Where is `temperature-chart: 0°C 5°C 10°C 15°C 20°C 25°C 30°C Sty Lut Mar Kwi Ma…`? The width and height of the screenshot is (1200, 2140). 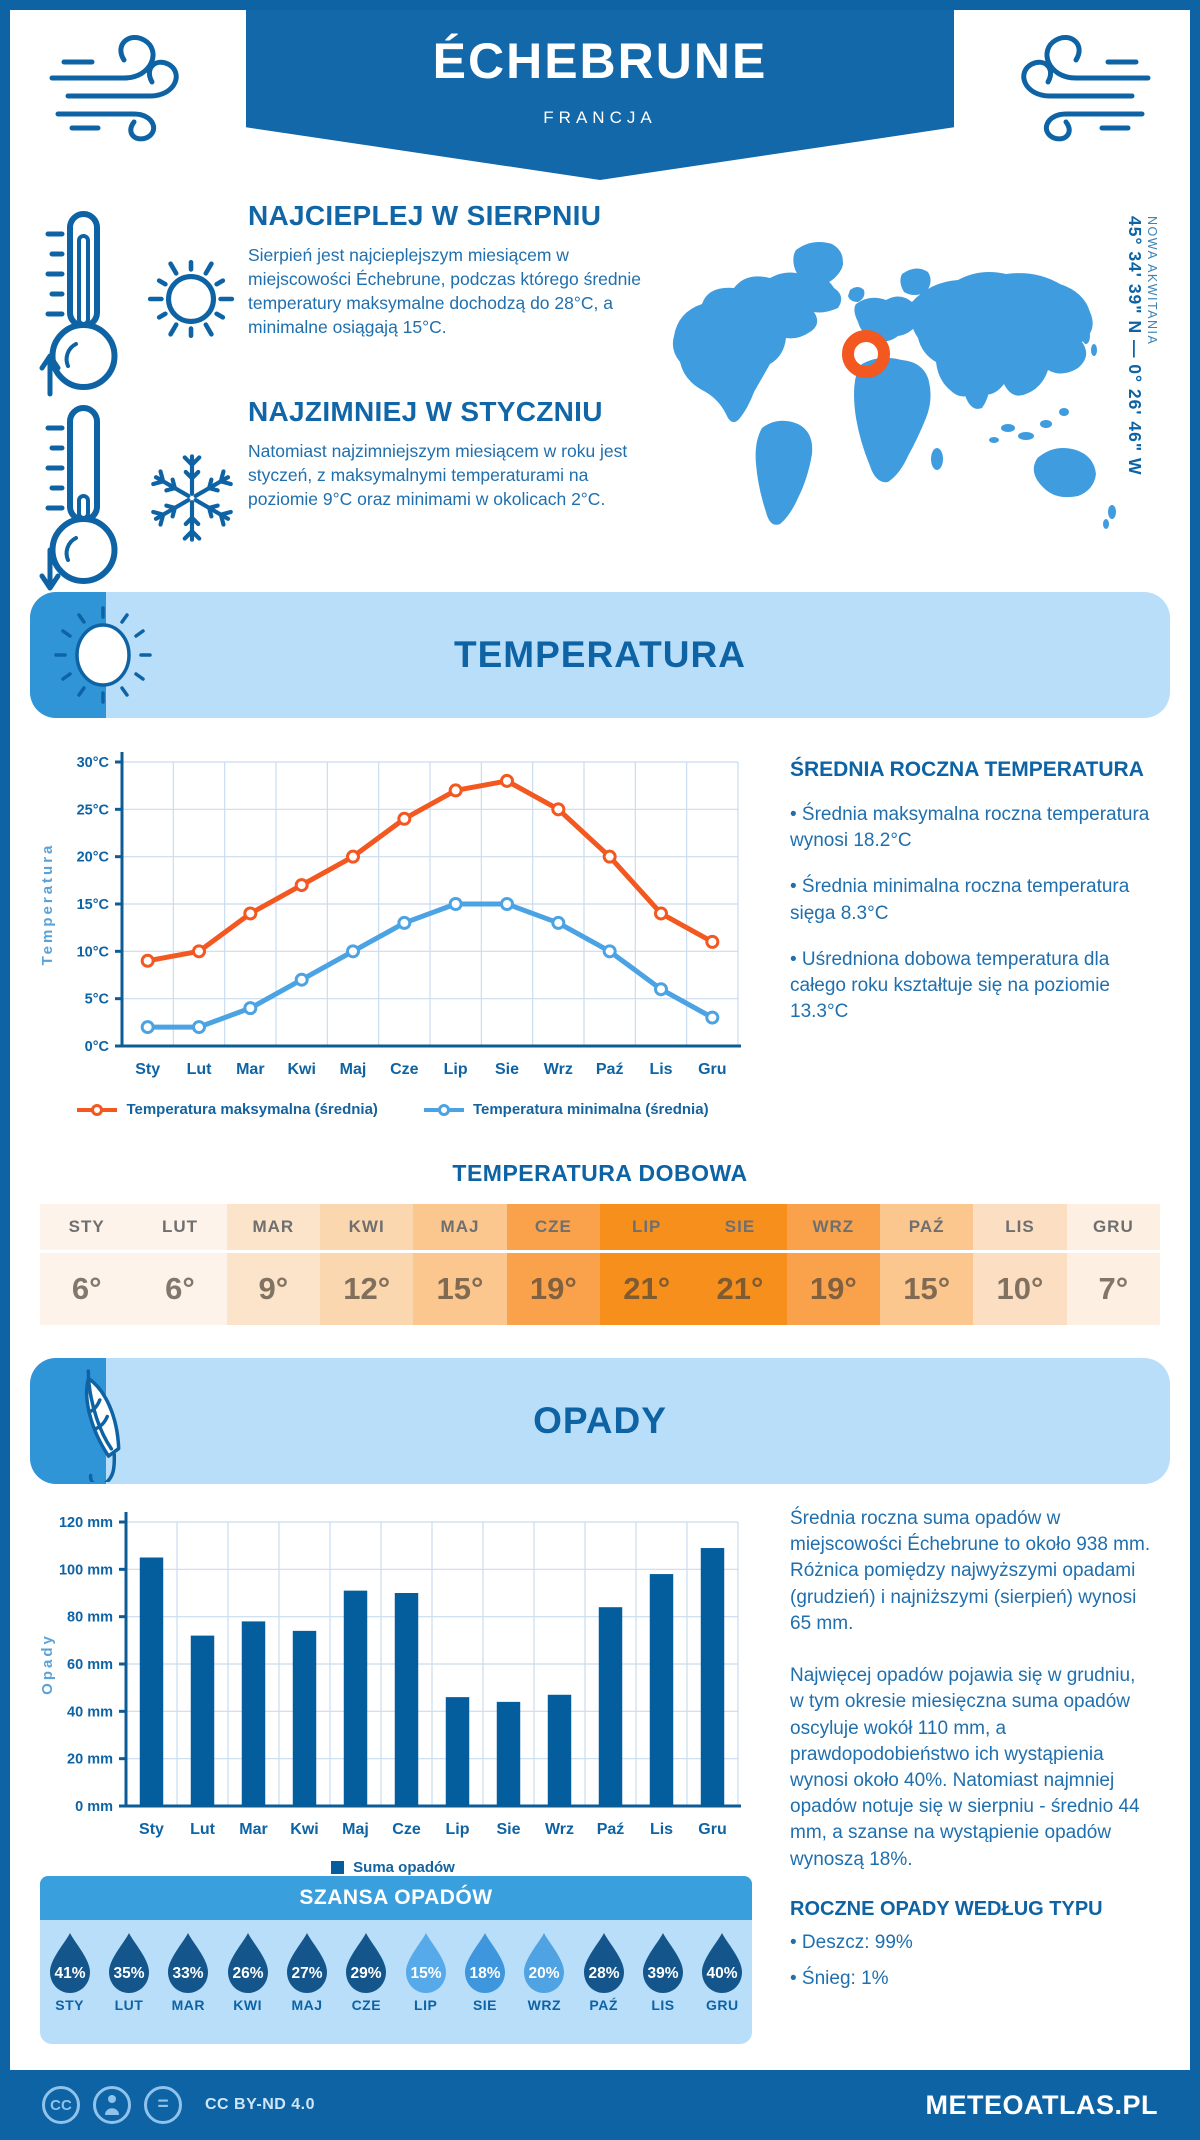
temperature-chart: 0°C 5°C 10°C 15°C 20°C 25°C 30°C Sty Lut Mar Kwi Ma… is located at coordinates (393, 932).